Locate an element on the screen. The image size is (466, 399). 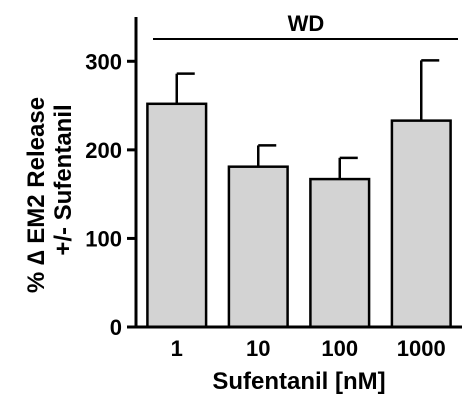
x-tick-label: 10 is located at coordinates (258, 348).